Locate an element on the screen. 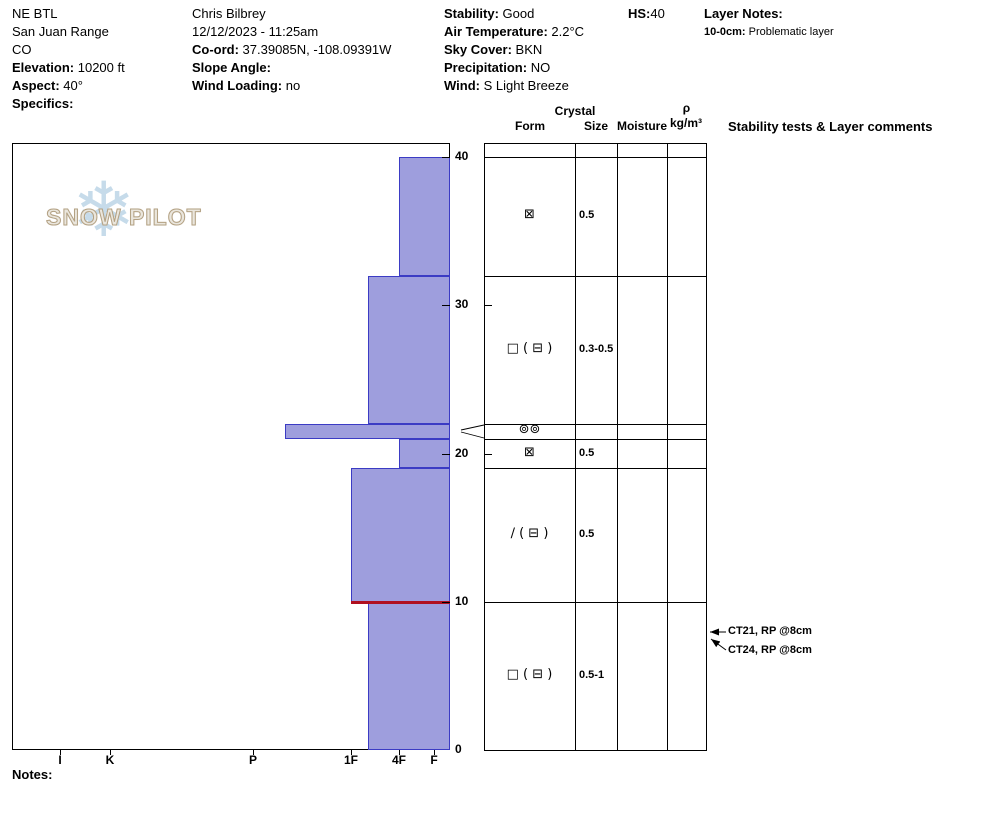  grain-form-symbol: ∕ ( ⊟ ) is located at coordinates (529, 534).